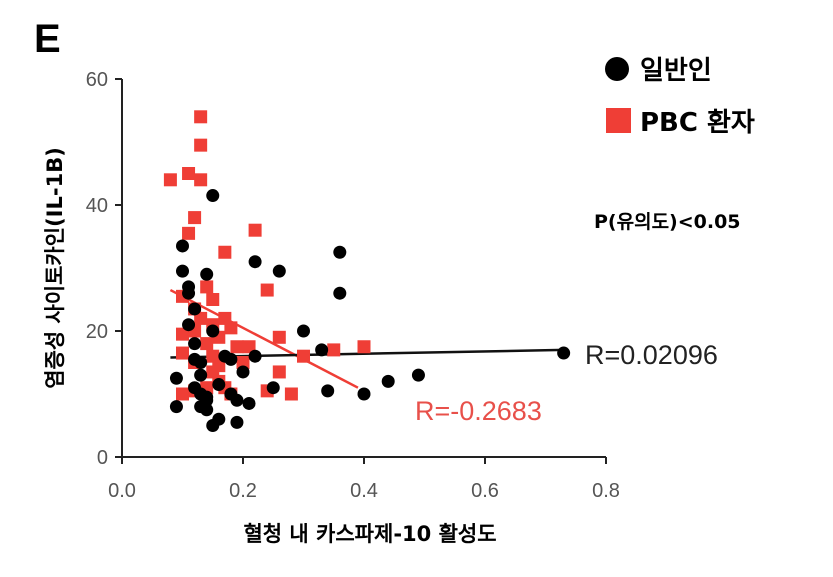  Describe the element at coordinates (478, 411) in the screenshot. I see `r-value-pbc: R=-0.2683` at that location.